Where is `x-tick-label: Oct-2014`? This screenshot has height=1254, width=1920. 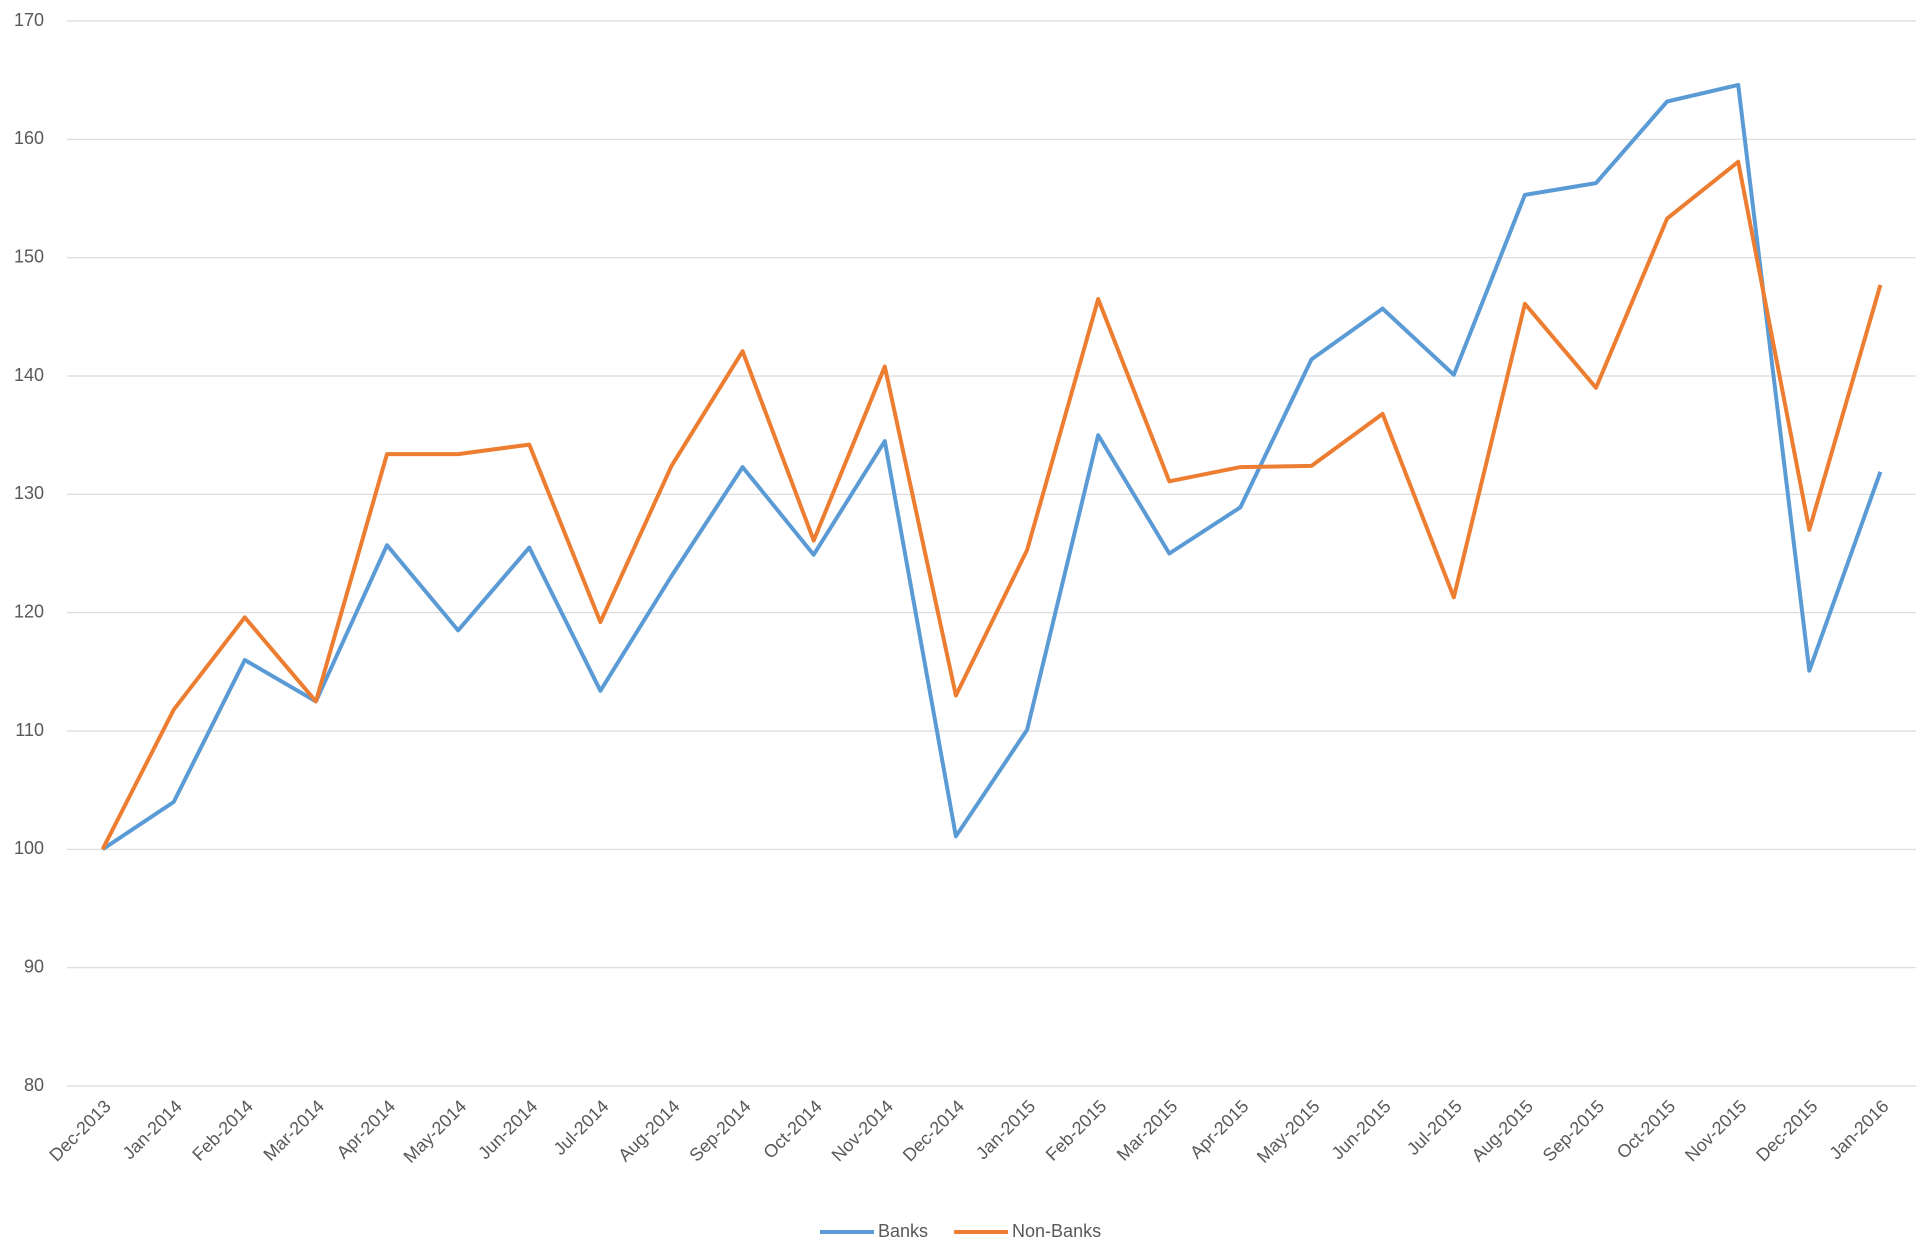
x-tick-label: Oct-2014 is located at coordinates (792, 1129).